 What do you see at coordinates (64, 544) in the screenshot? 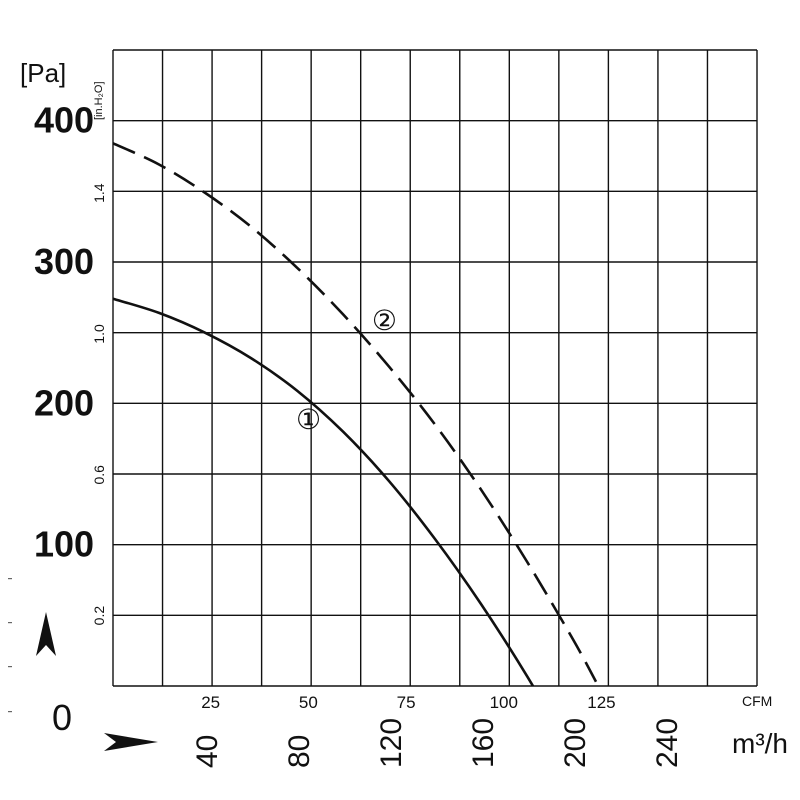
I see `y-tick-pa-label: 100` at bounding box center [64, 544].